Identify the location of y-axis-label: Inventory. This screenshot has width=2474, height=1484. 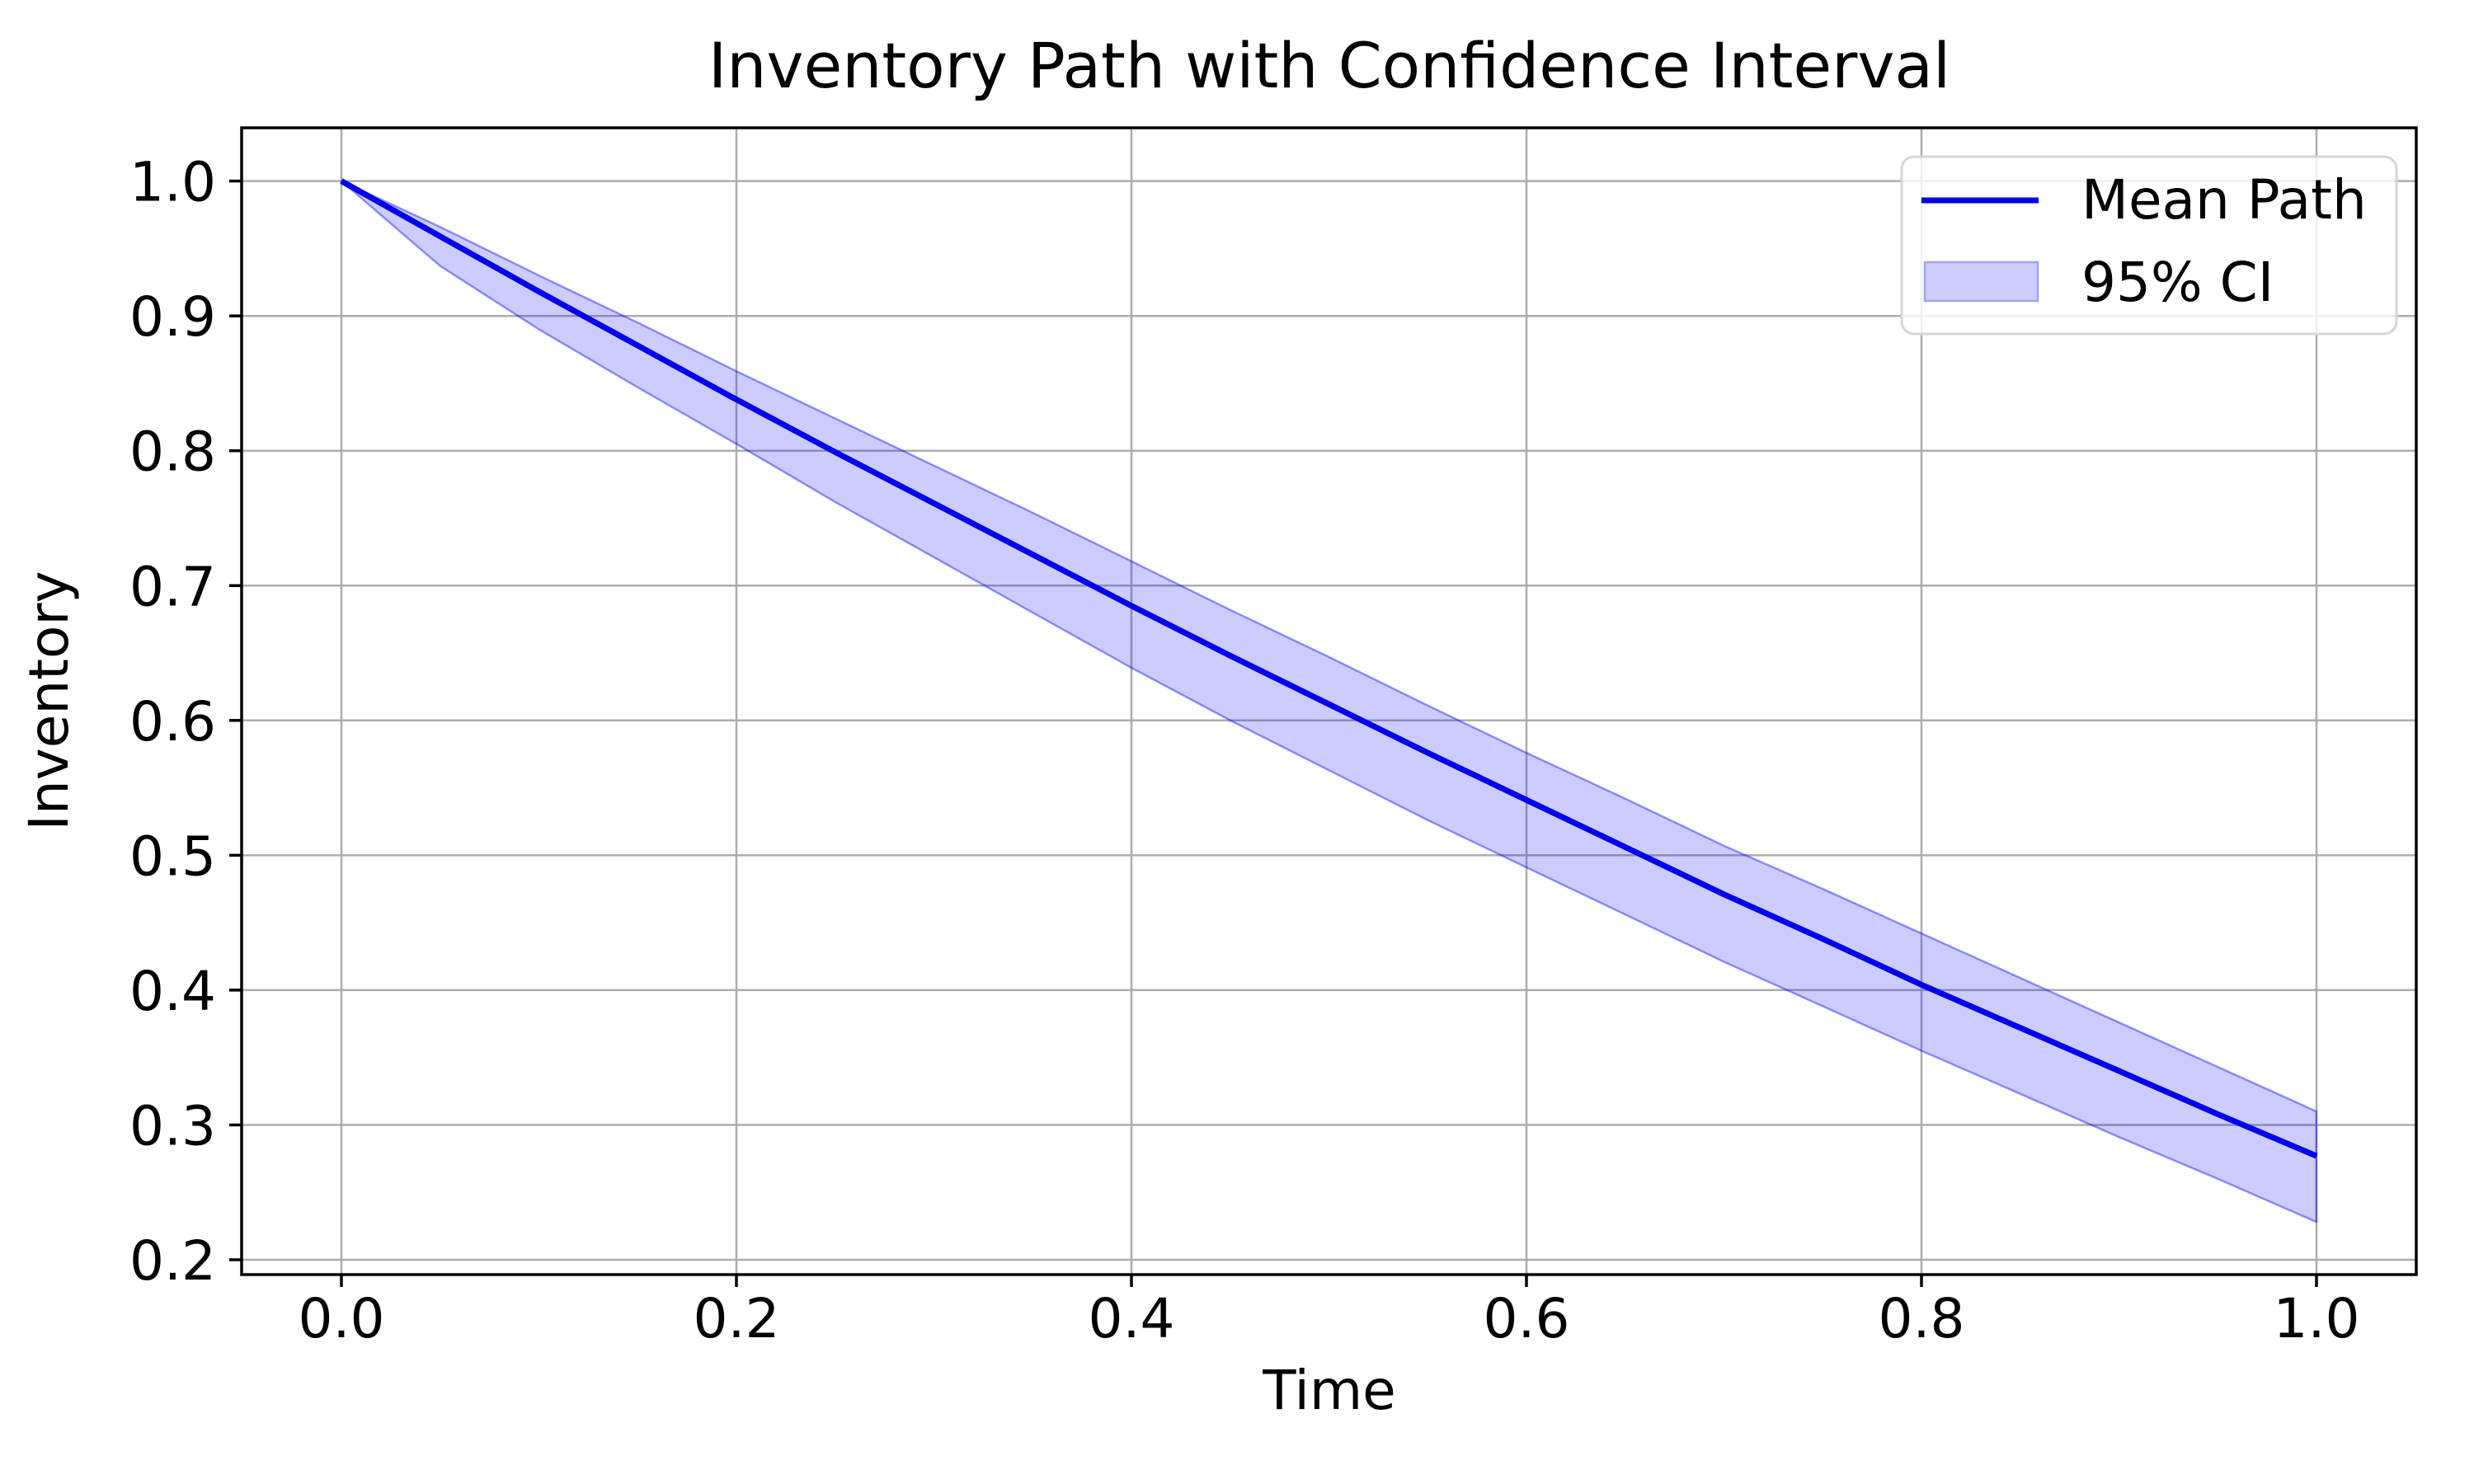
(49, 700).